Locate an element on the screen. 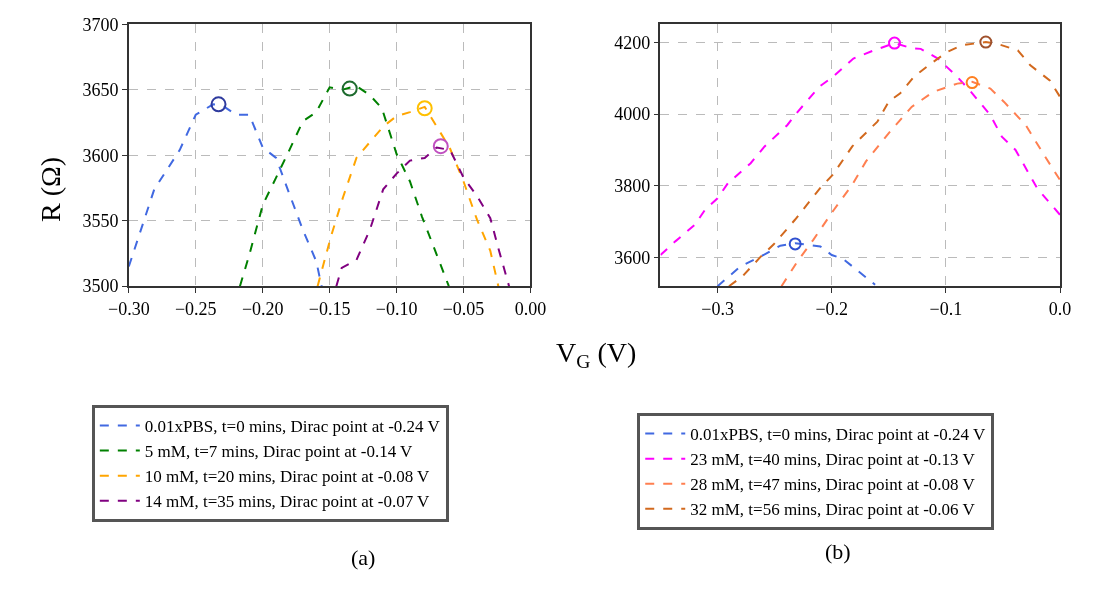  x-tick-label: −0.30 is located at coordinates (128, 308).